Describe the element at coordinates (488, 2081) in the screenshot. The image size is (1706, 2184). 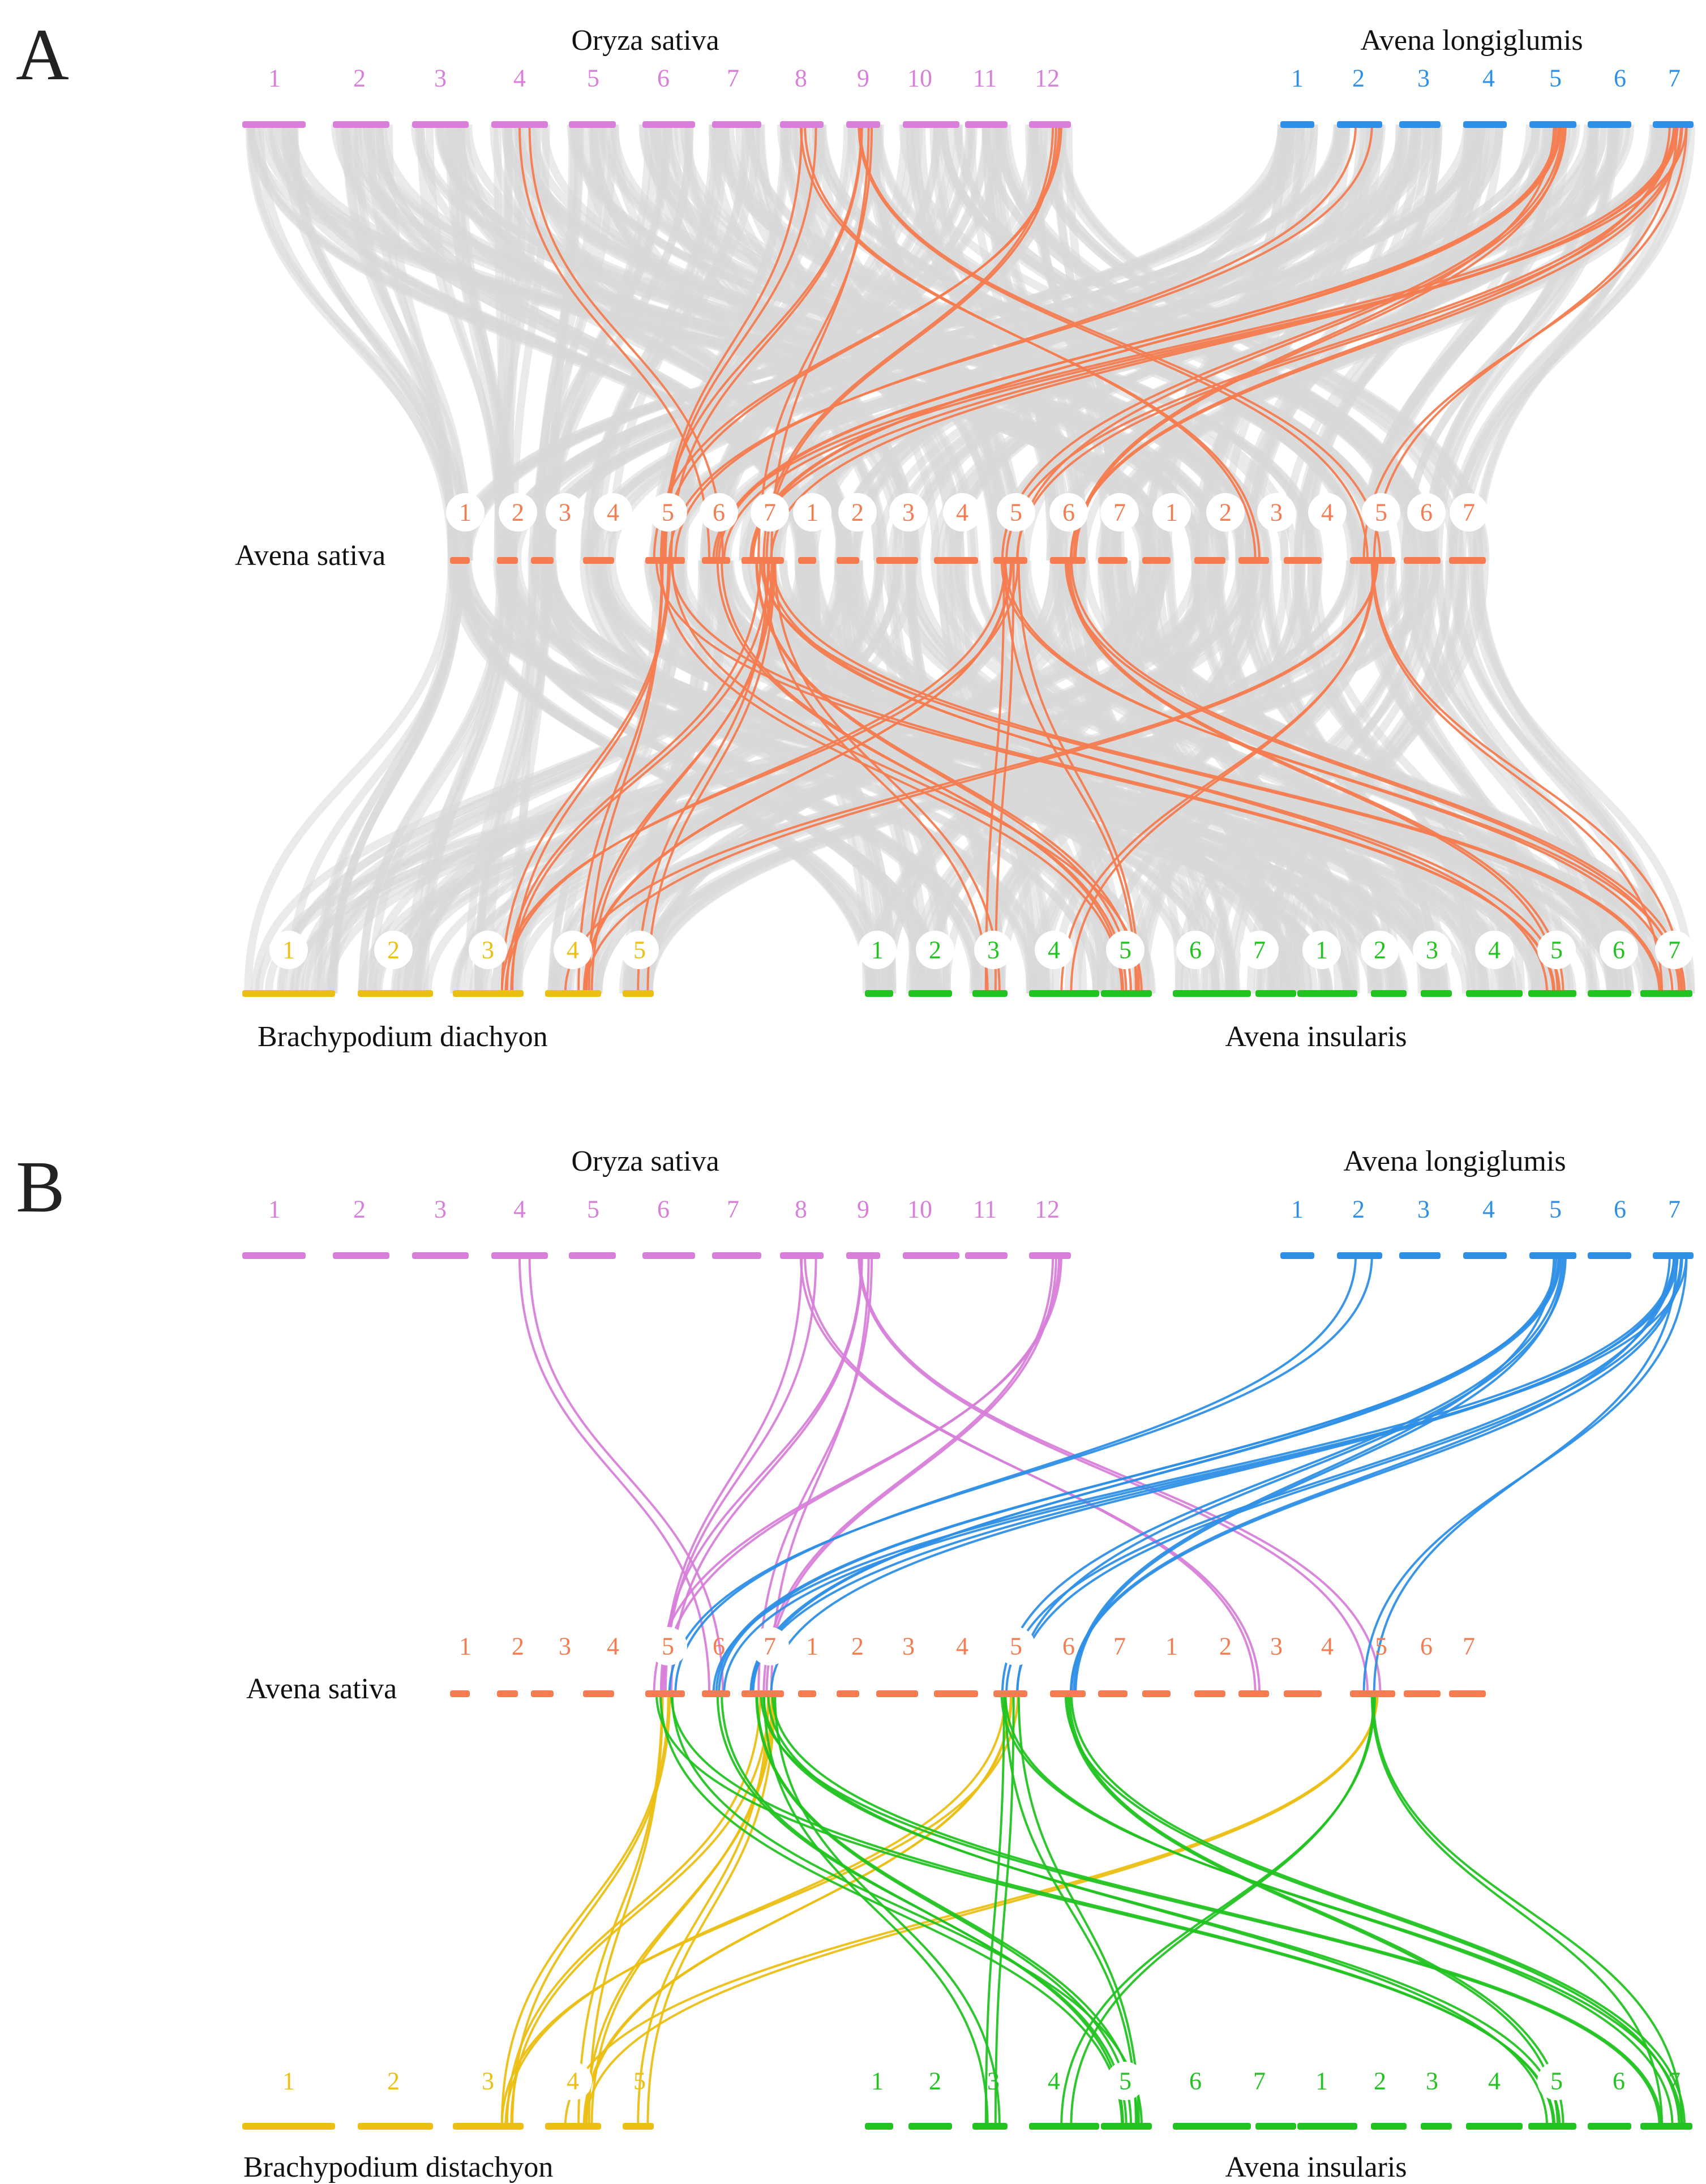
I see `chromosome-label-brachy-3: 3` at that location.